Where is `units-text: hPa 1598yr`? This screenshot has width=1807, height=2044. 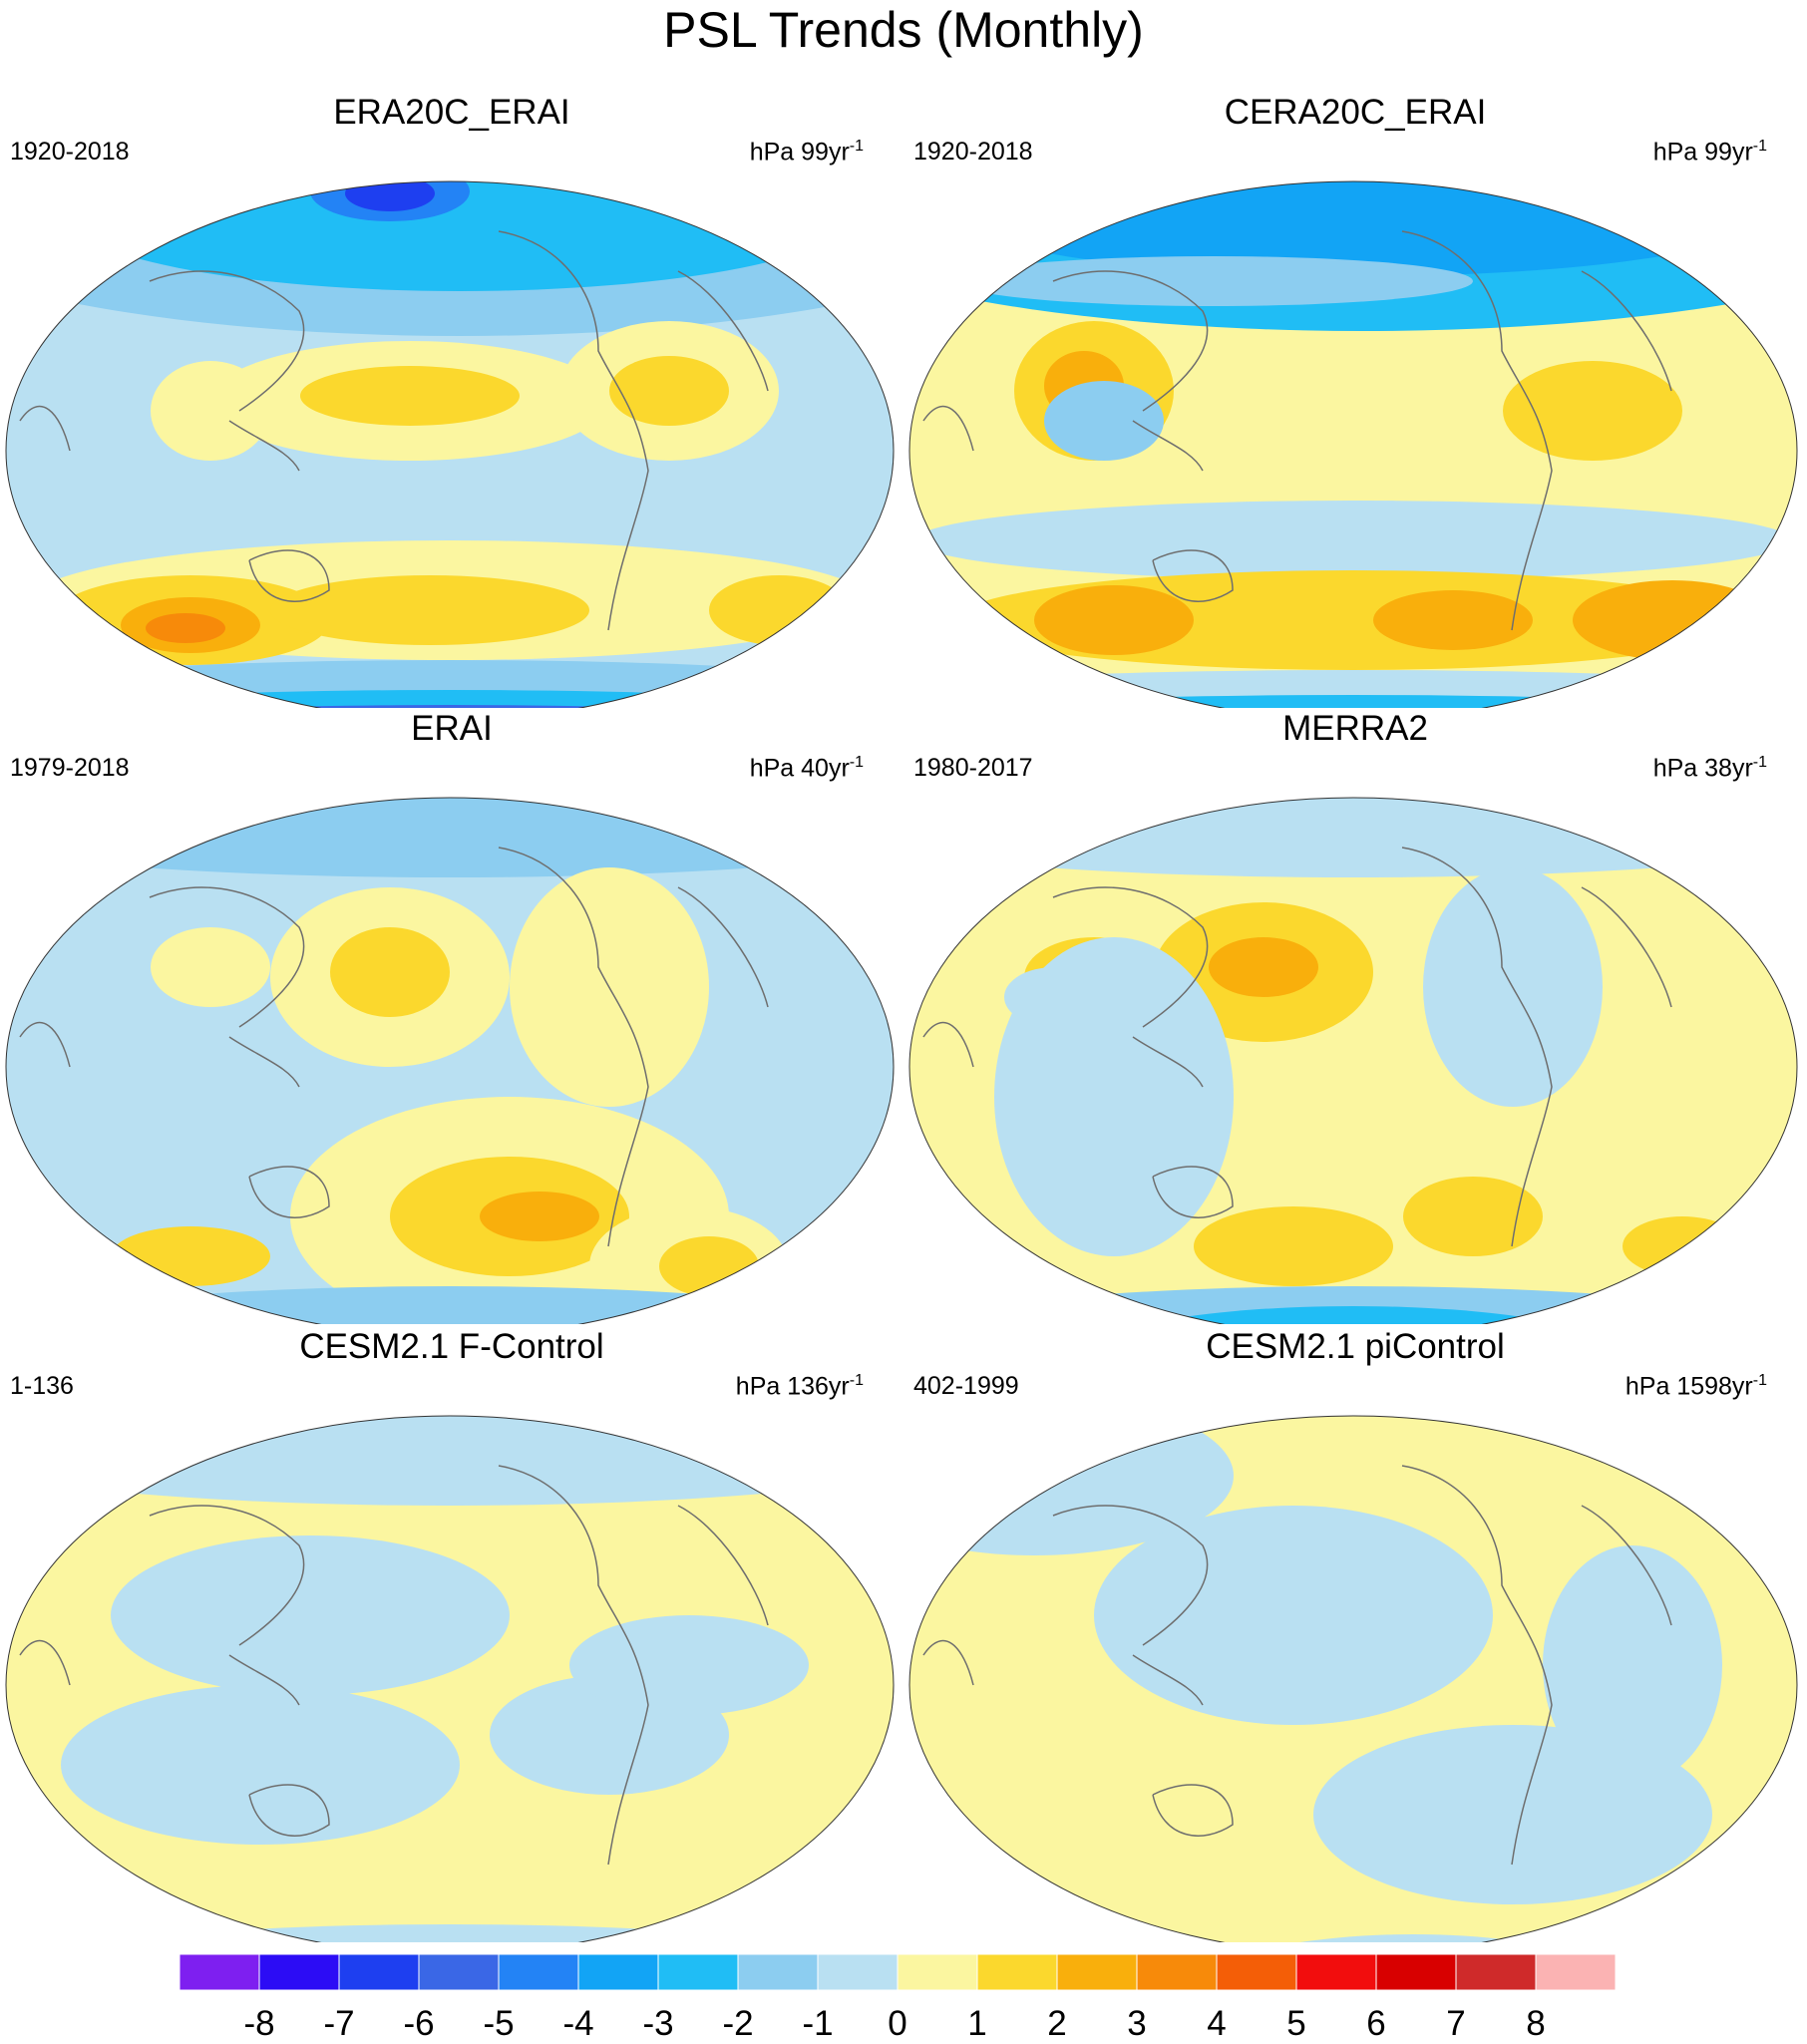 units-text: hPa 1598yr is located at coordinates (1689, 1386).